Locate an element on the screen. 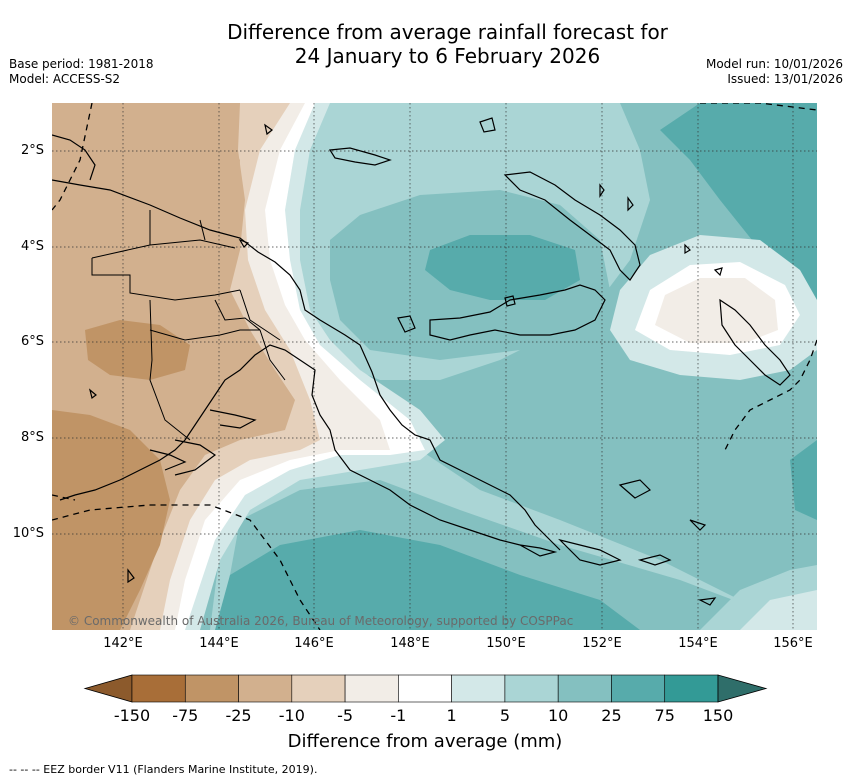 The width and height of the screenshot is (850, 781). lat-label-10s: 10°S is located at coordinates (28, 533).